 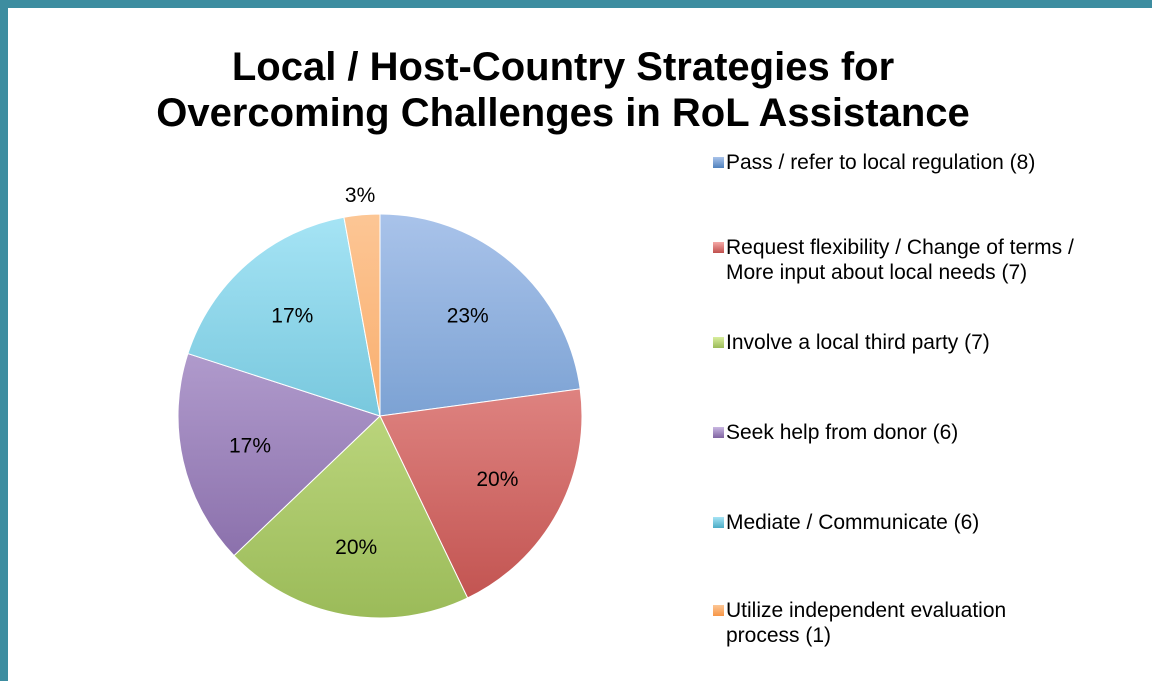 I want to click on legend-item-seek-help: Seek help from donor (6), so click(x=923, y=432).